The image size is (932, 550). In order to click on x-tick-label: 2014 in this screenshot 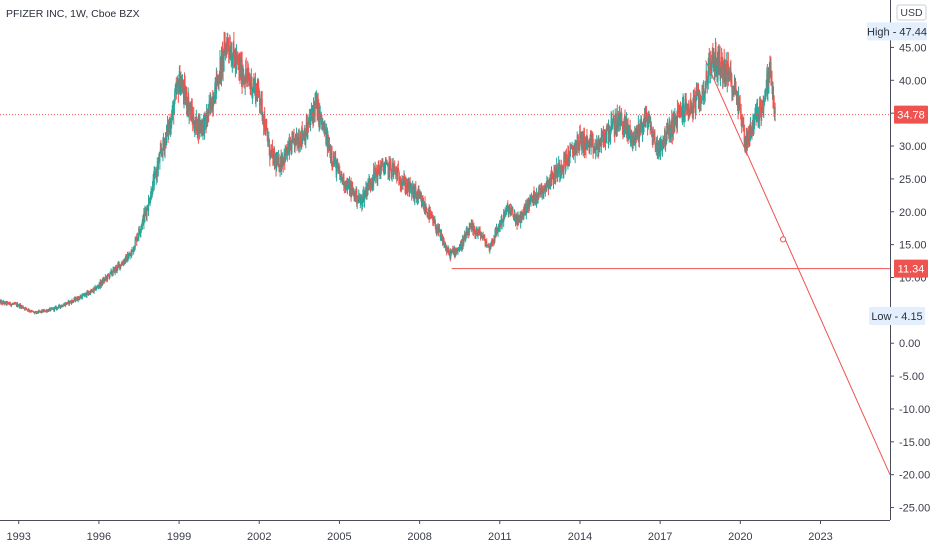, I will do `click(580, 537)`.